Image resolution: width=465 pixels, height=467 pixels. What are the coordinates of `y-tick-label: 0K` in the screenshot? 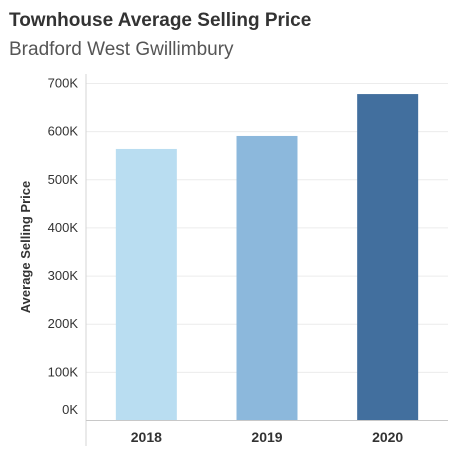 It's located at (70, 409).